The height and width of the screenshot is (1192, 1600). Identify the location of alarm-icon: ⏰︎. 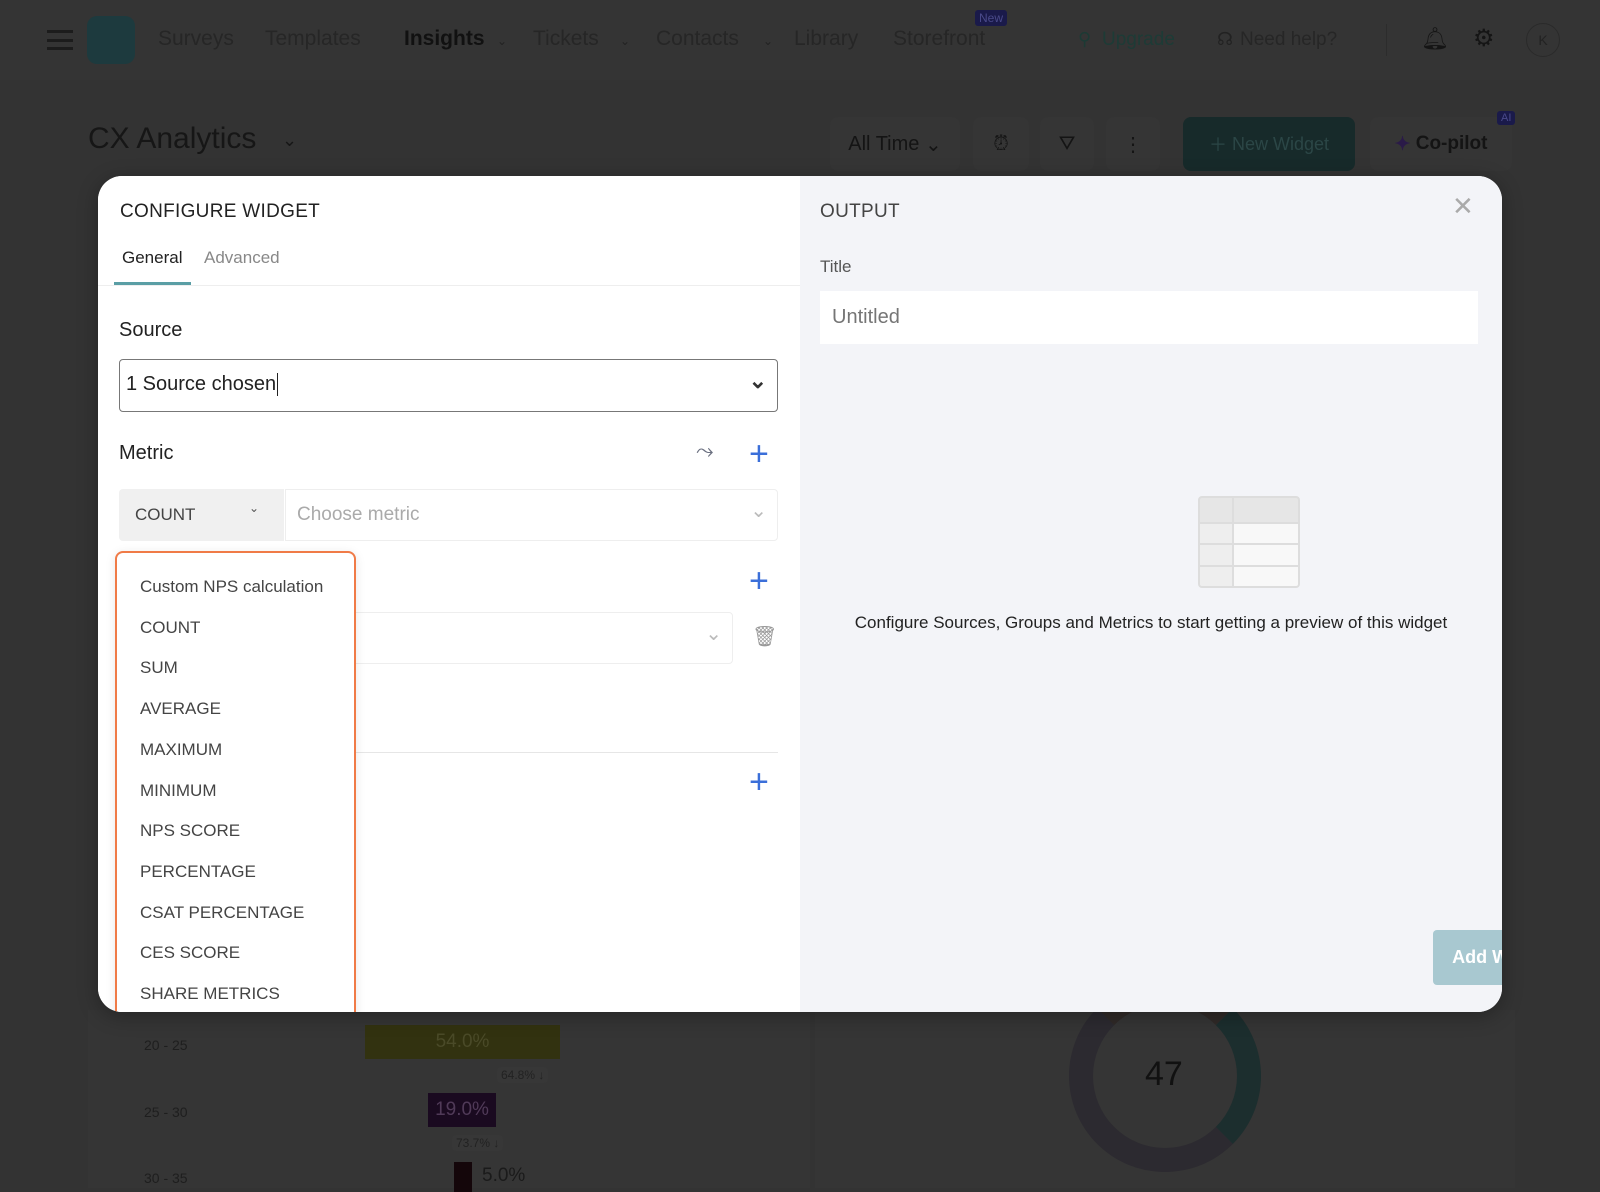
(1001, 143).